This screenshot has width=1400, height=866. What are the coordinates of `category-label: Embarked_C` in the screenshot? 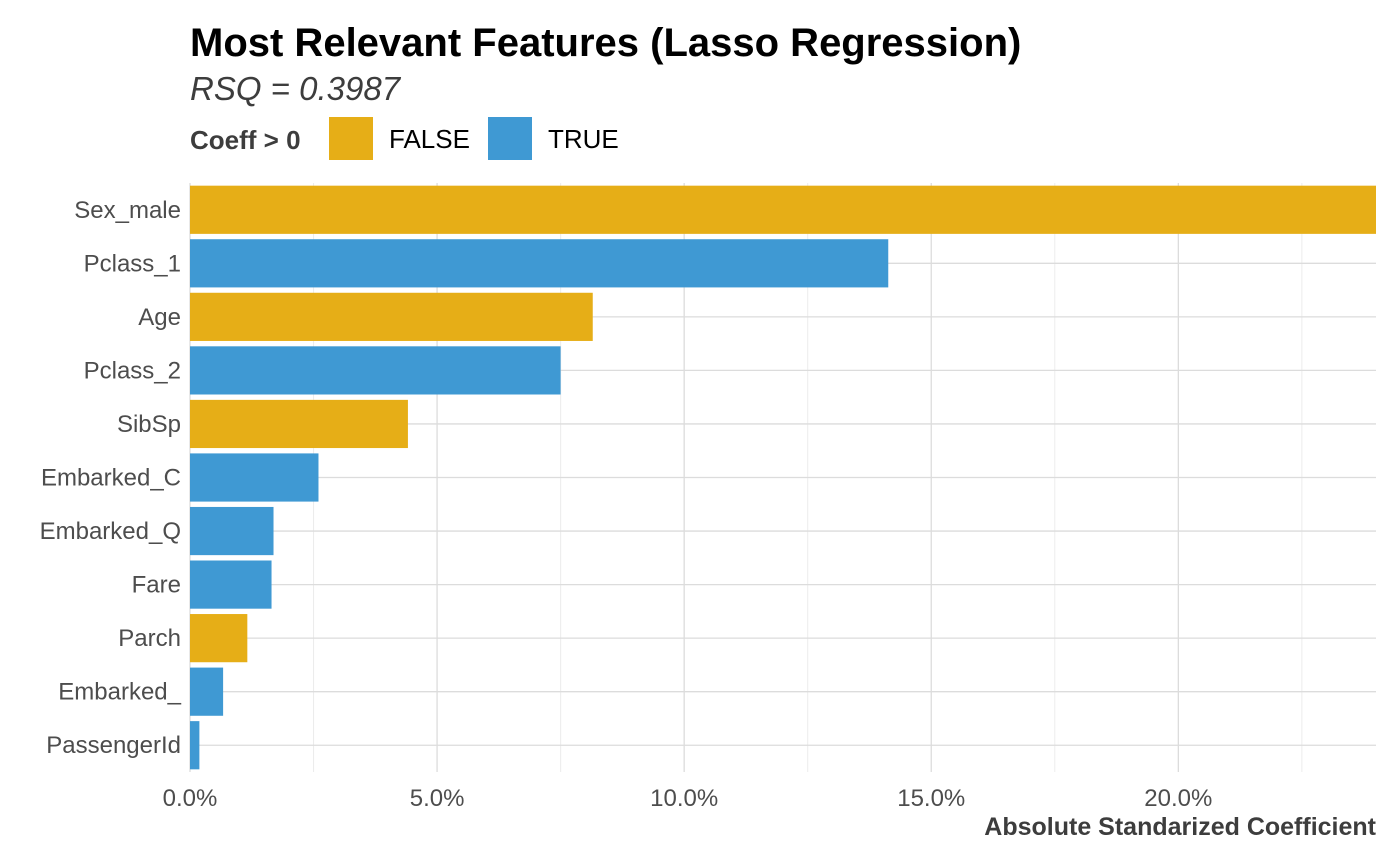 It's located at (111, 478).